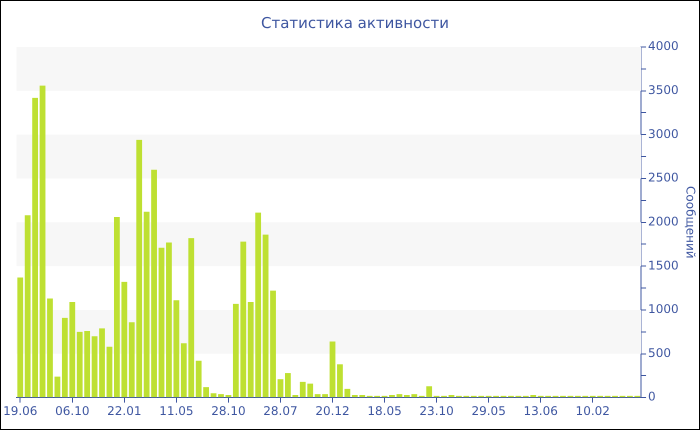  I want to click on y-tick-label: 500, so click(659, 353).